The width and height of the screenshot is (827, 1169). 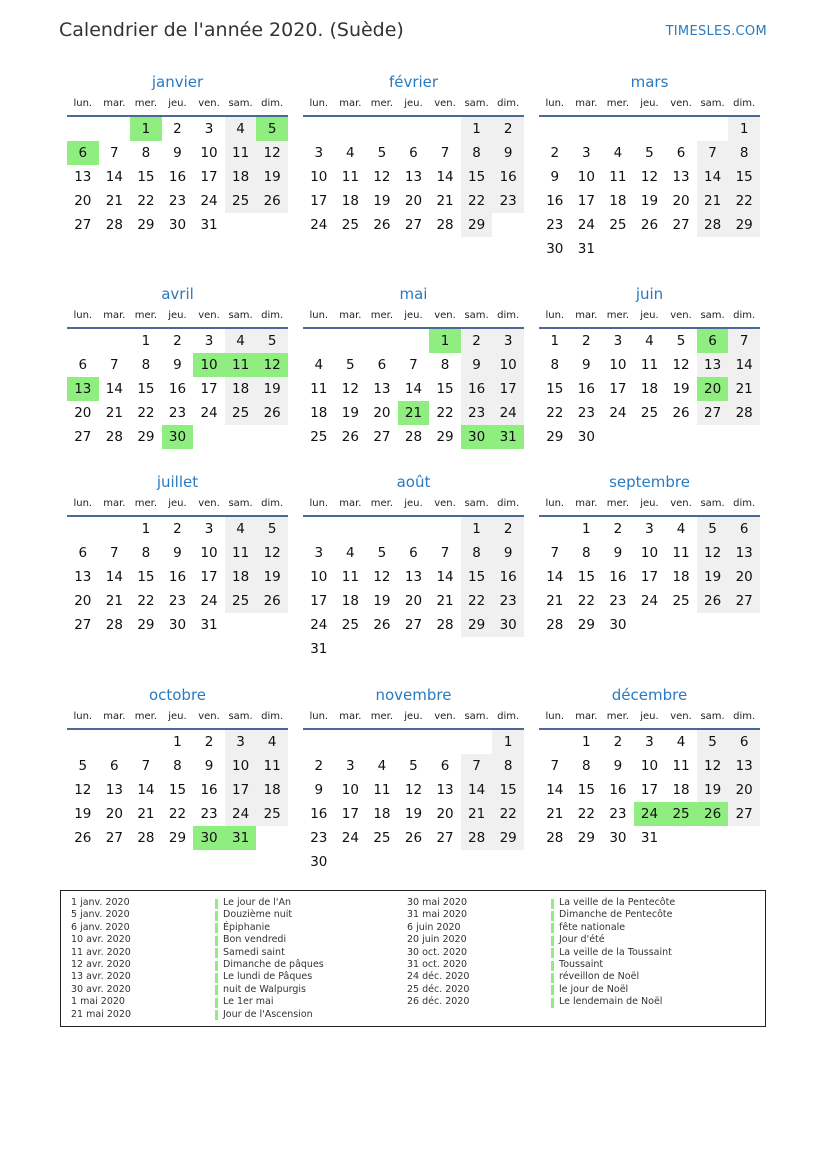 I want to click on brand-link: TIMESLES.COM, so click(x=716, y=31).